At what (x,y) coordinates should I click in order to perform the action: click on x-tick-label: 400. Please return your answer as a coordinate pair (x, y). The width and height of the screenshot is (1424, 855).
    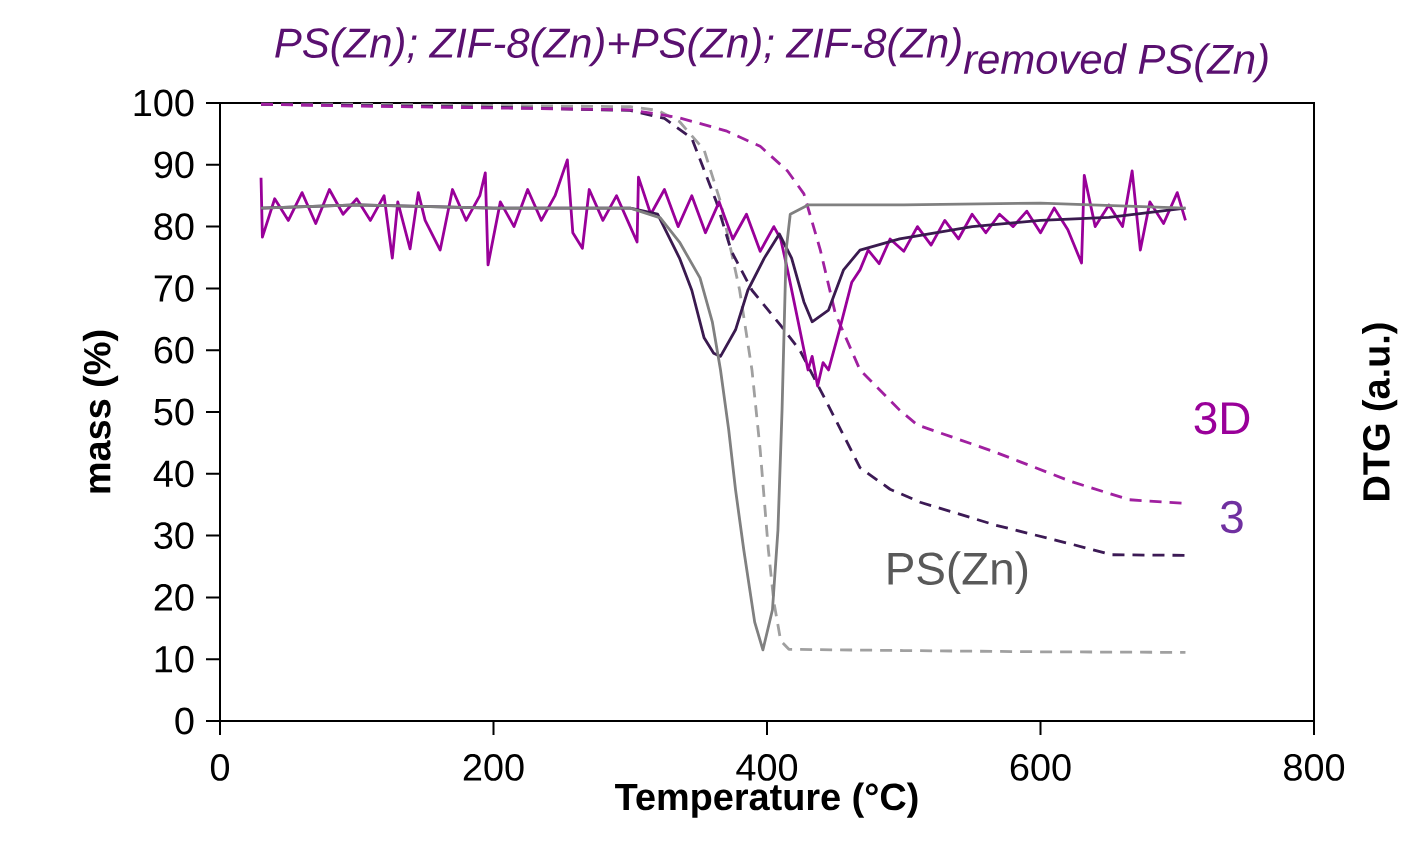
    Looking at the image, I should click on (767, 767).